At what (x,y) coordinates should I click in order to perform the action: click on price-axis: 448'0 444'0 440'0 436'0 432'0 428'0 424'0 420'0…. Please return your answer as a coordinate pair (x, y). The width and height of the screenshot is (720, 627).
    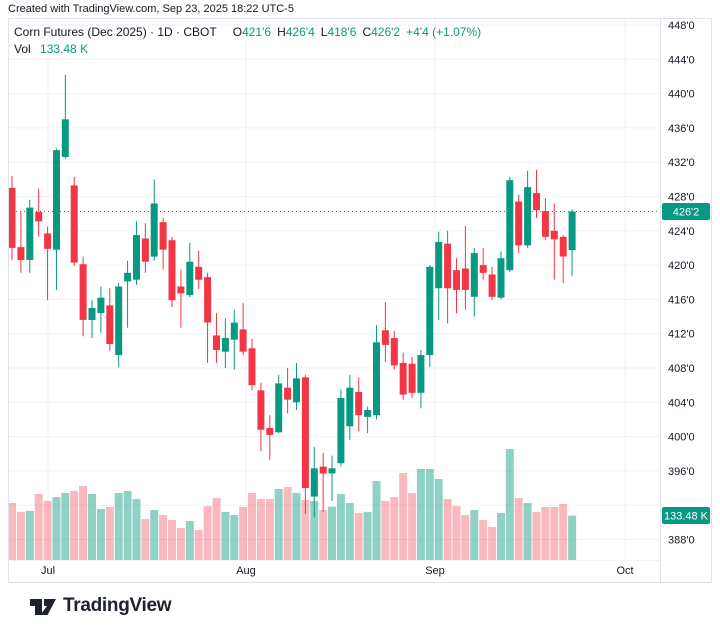
    Looking at the image, I should click on (685, 300).